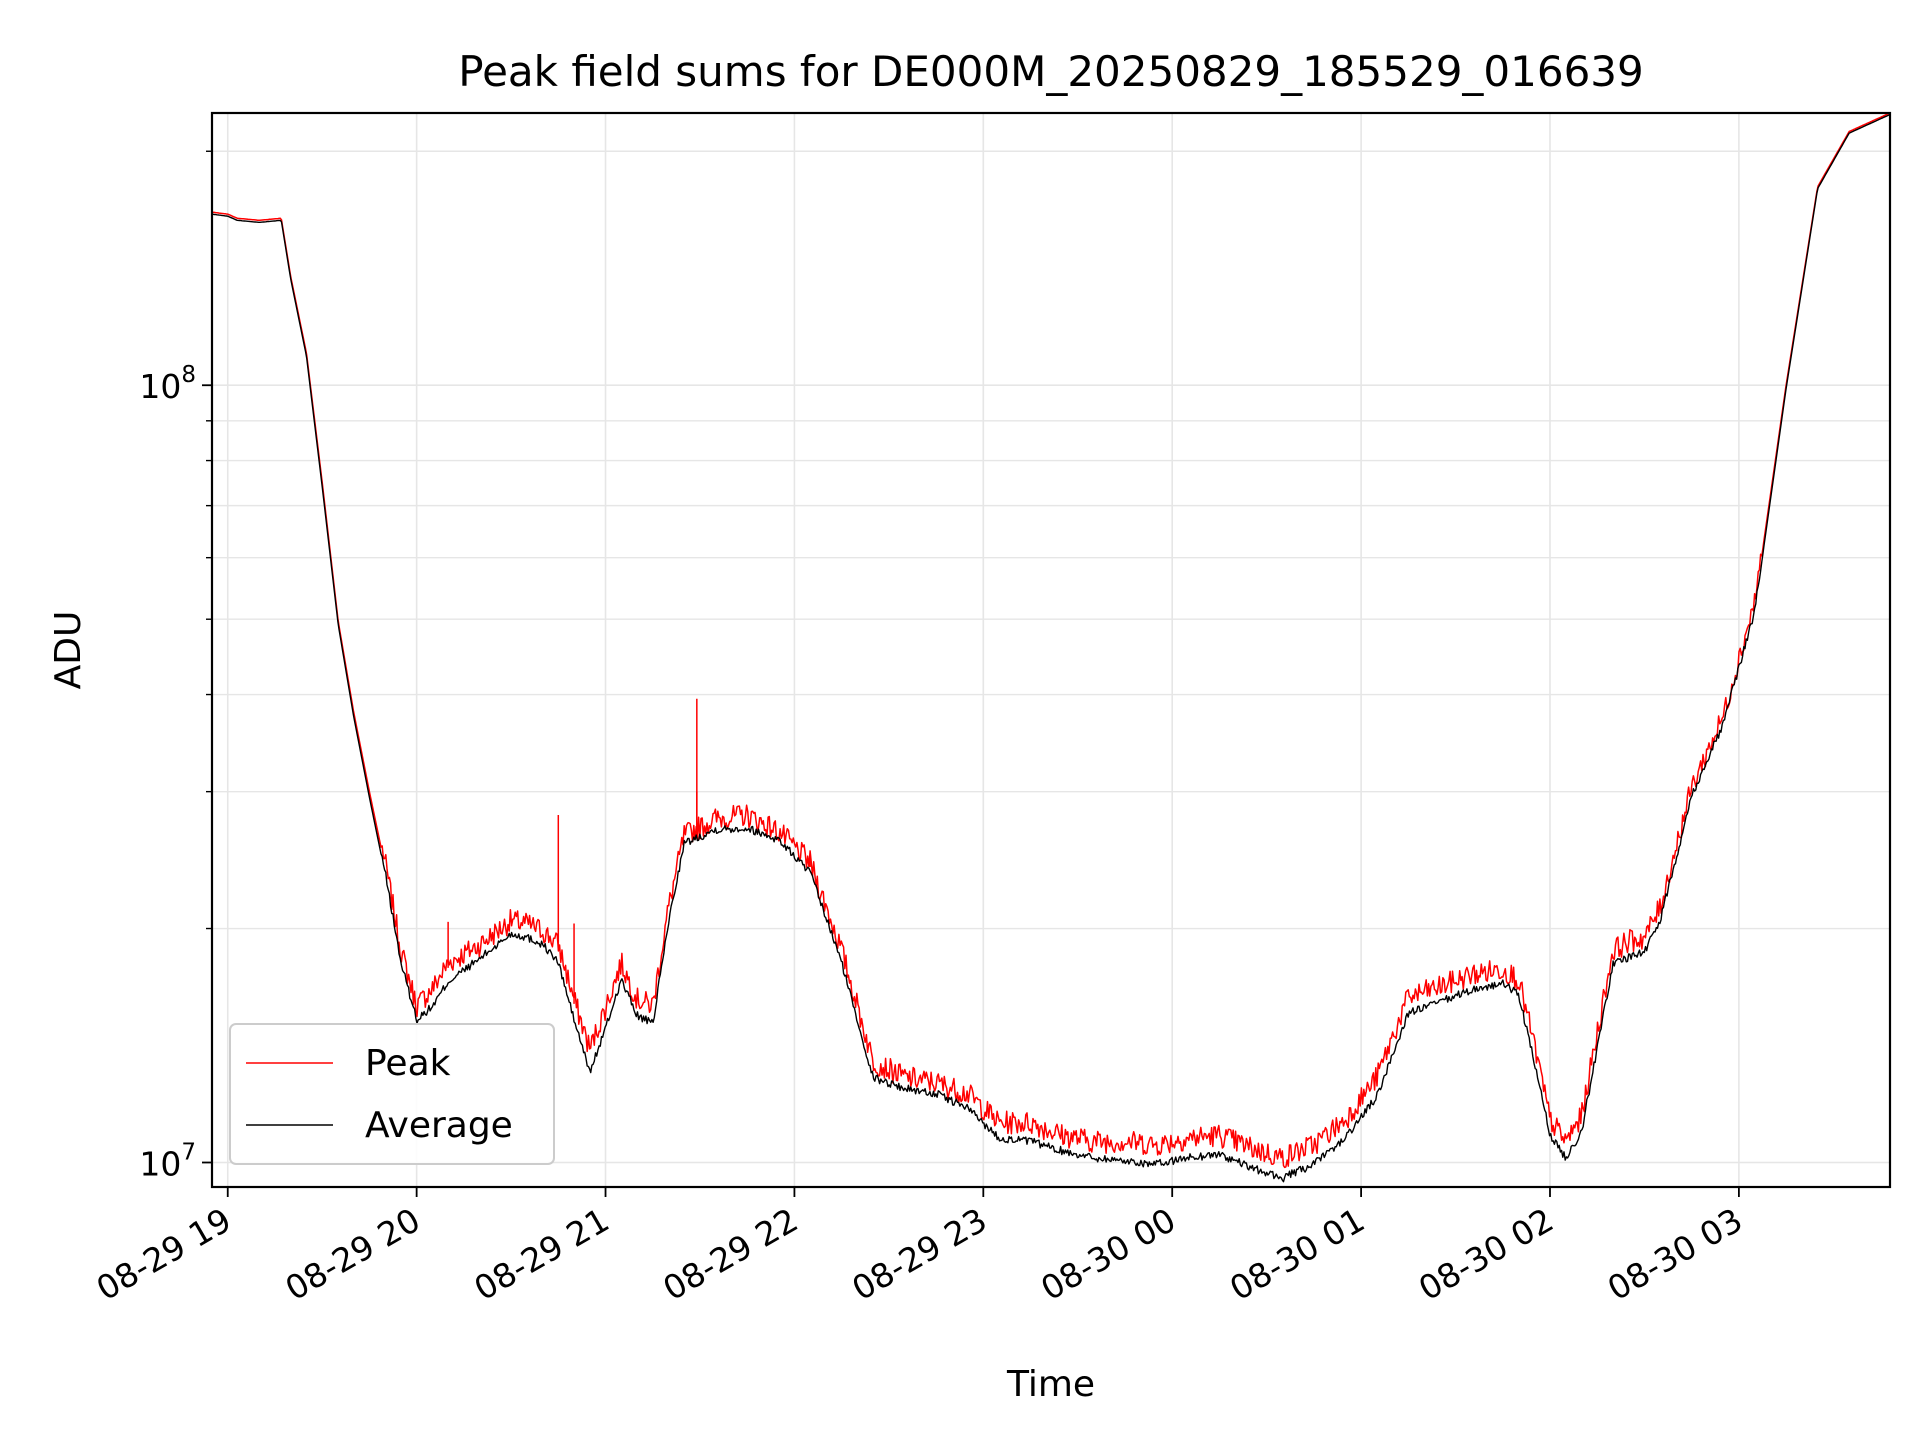 The height and width of the screenshot is (1440, 1920). Describe the element at coordinates (1050, 1384) in the screenshot. I see `x-axis-label: Time` at that location.